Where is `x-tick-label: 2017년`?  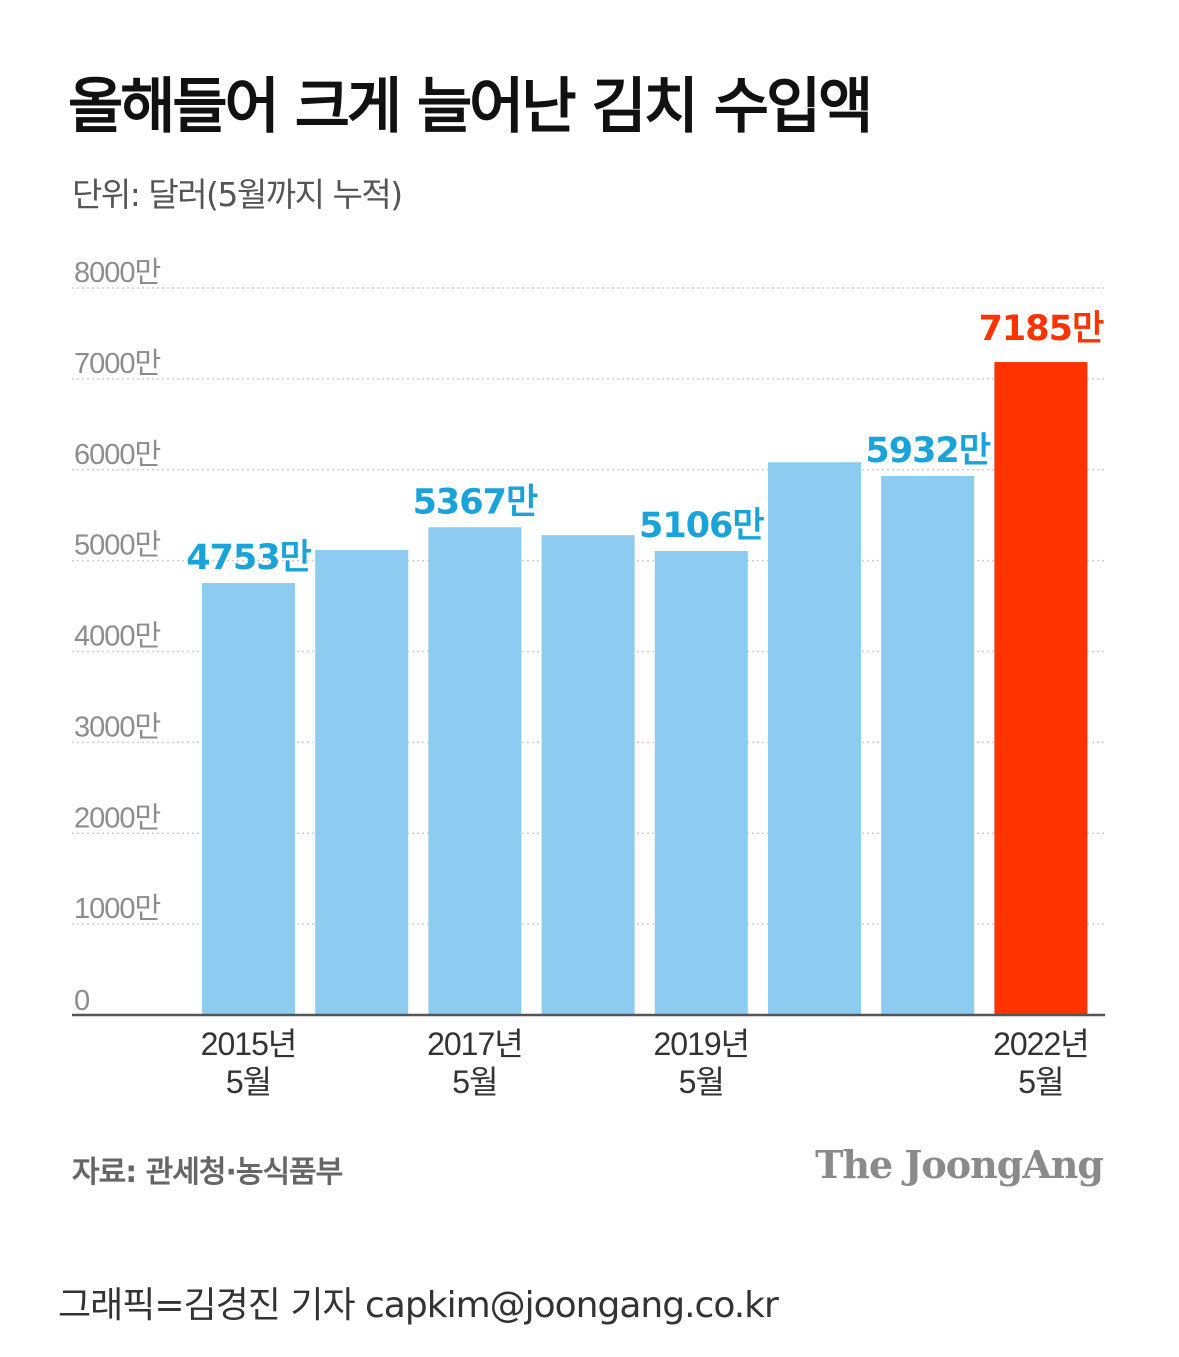
x-tick-label: 2017년 is located at coordinates (475, 1044).